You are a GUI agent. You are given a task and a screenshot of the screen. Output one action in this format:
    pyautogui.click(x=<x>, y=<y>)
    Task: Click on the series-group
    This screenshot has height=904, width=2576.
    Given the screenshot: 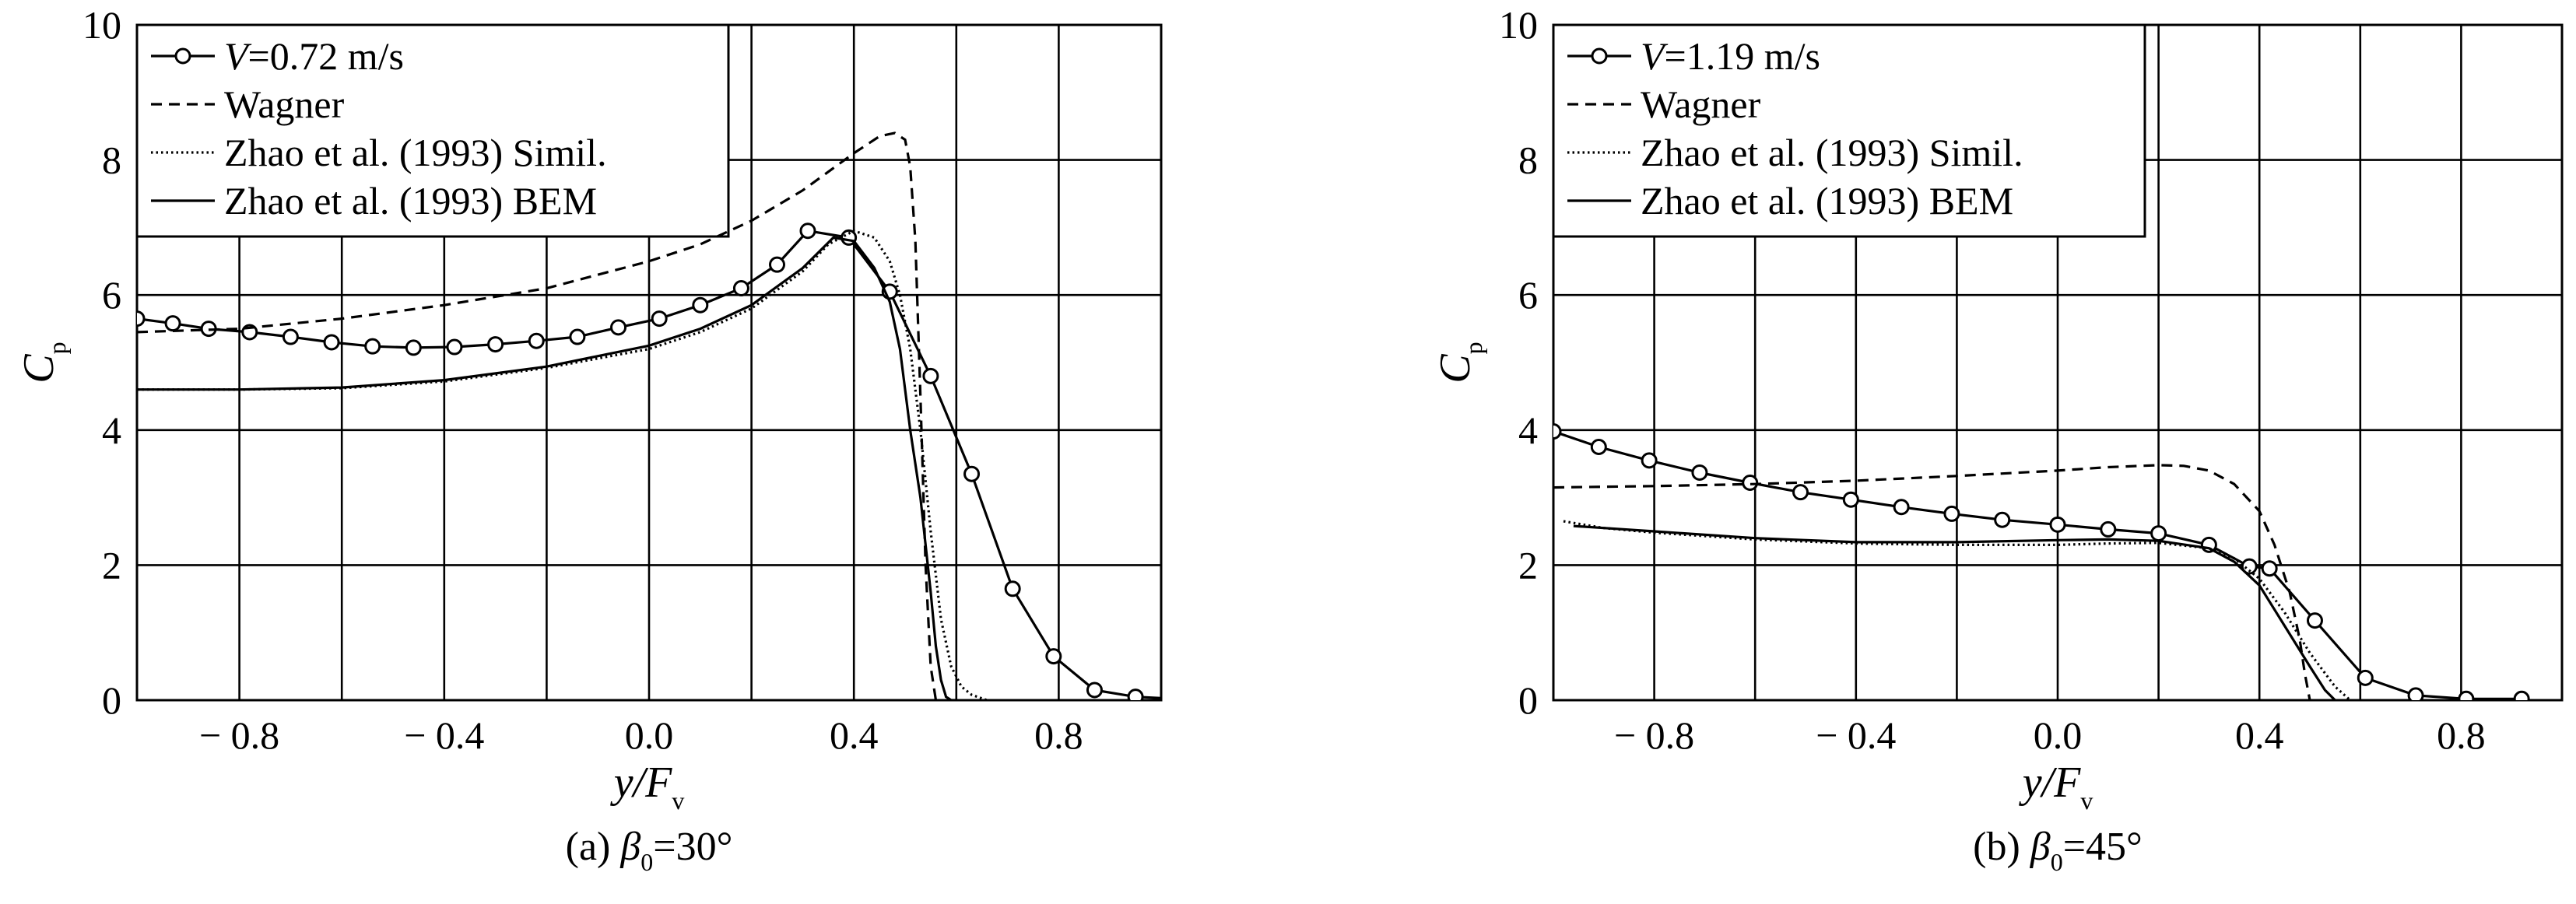 What is the action you would take?
    pyautogui.click(x=2042, y=562)
    